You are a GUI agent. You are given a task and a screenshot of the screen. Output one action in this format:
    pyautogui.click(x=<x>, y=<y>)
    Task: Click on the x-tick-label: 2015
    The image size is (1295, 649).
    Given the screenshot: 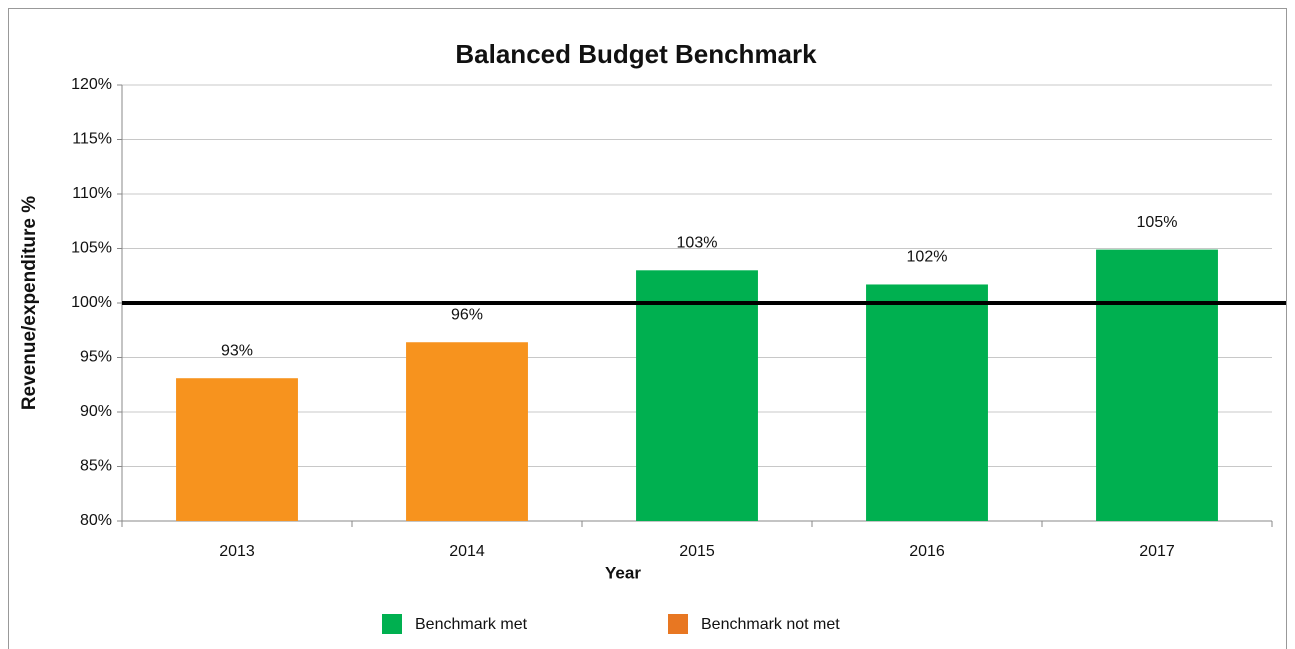 What is the action you would take?
    pyautogui.click(x=697, y=551)
    